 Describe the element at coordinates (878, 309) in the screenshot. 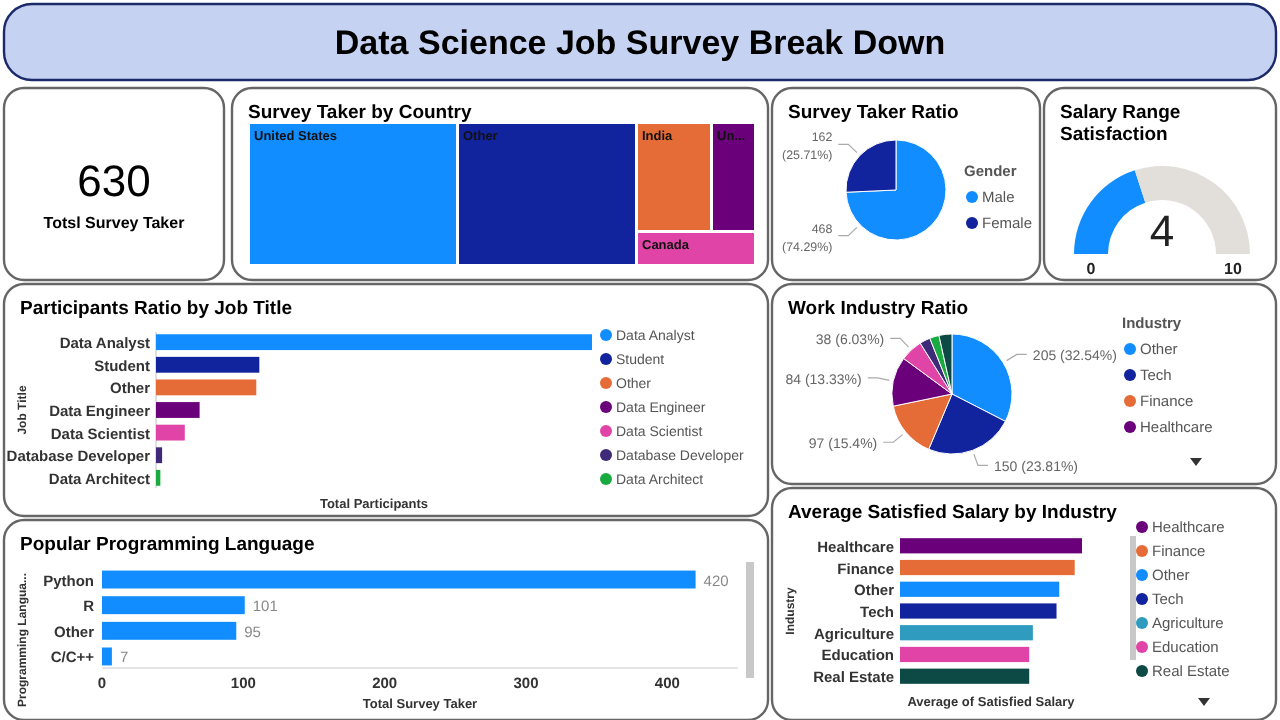

I see `chart-title: Work Industry Ratio` at that location.